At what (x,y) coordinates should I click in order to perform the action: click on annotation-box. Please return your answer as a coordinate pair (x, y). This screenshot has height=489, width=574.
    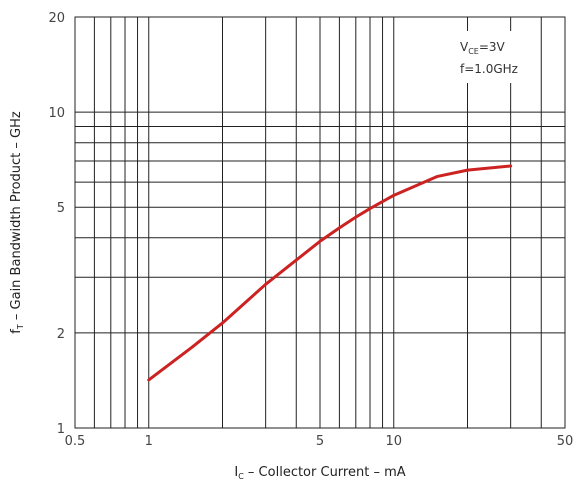
    Looking at the image, I should click on (494, 57).